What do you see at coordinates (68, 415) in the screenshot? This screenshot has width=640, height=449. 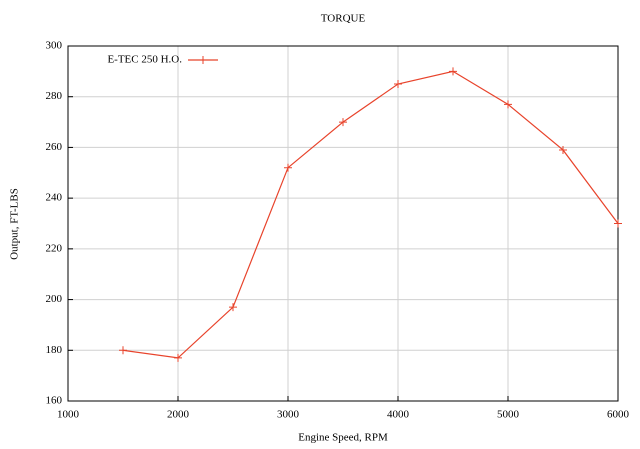 I see `x-tick-label: 1000` at bounding box center [68, 415].